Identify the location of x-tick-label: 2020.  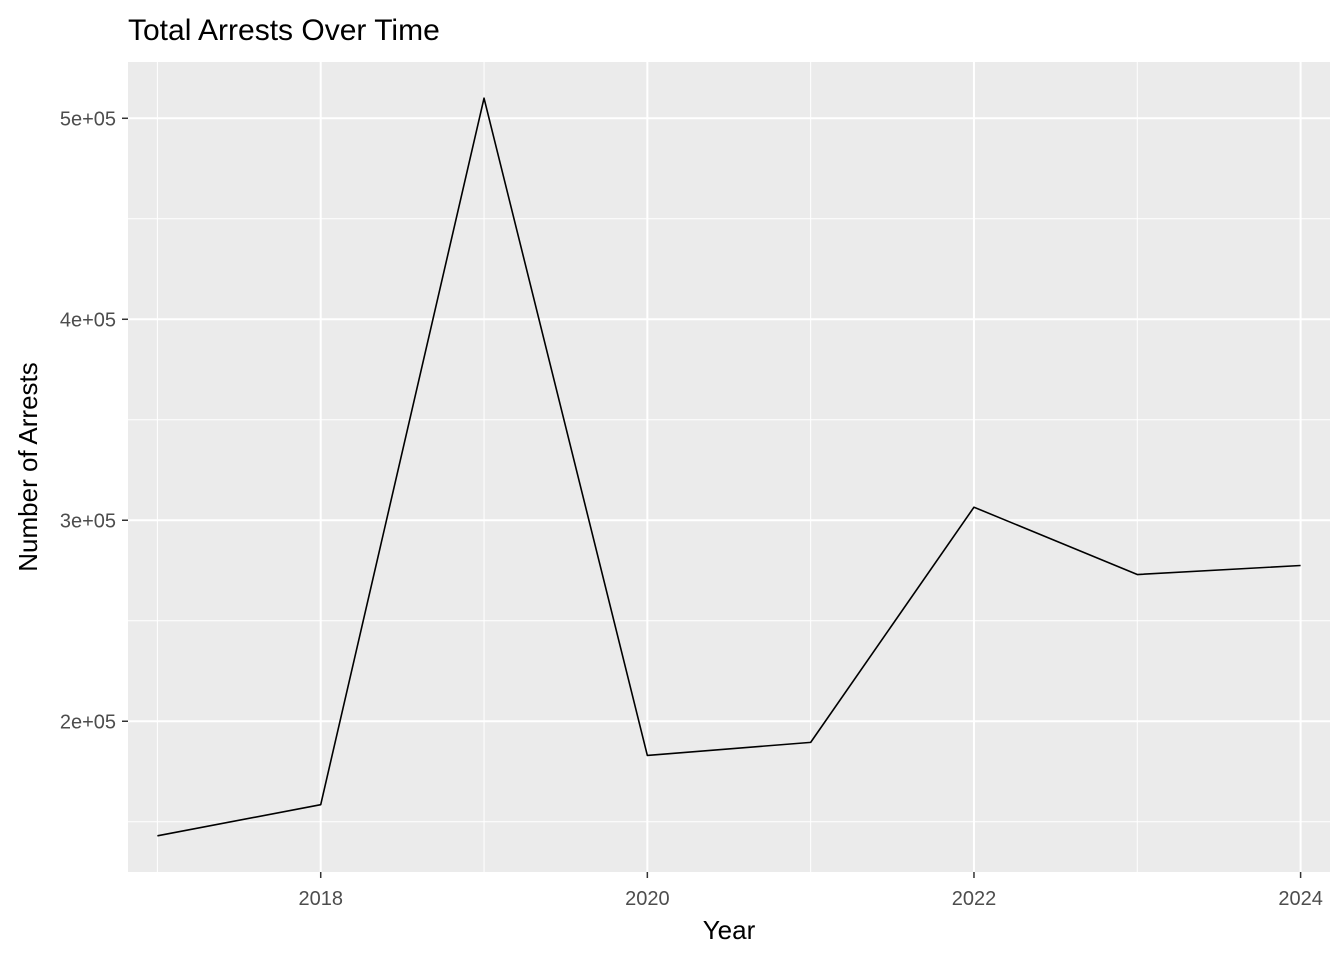
(647, 899).